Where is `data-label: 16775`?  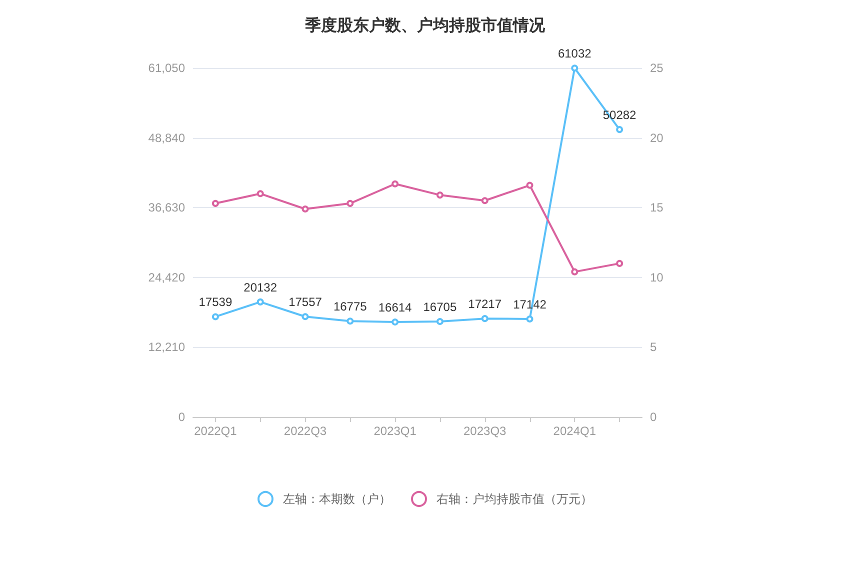 data-label: 16775 is located at coordinates (350, 307).